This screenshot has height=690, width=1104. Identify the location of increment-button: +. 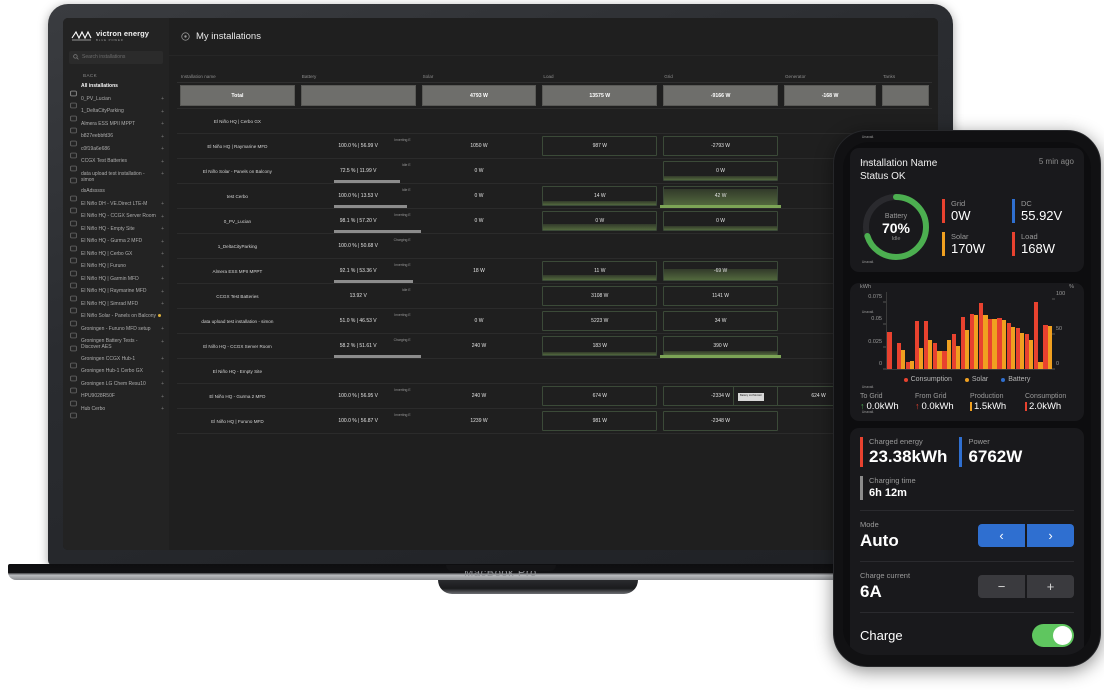
(1050, 586).